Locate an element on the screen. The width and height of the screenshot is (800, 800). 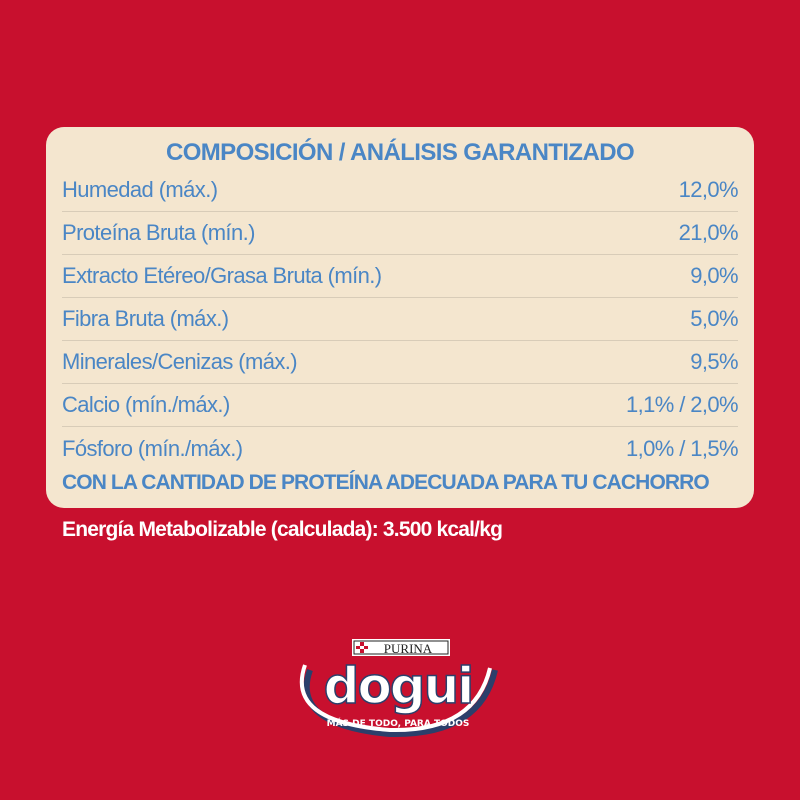
table-row: Proteína Bruta (mín.) 21,0% is located at coordinates (400, 233).